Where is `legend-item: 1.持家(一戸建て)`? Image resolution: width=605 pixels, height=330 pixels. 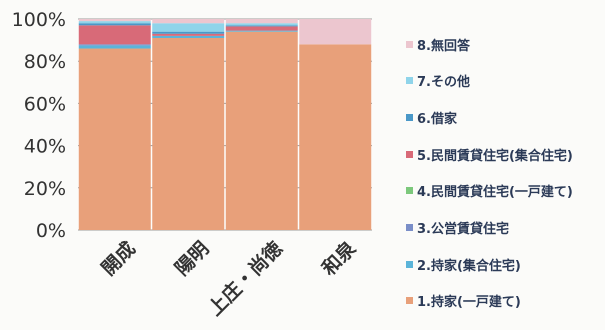
legend-item: 1.持家(一戸建て) is located at coordinates (504, 301).